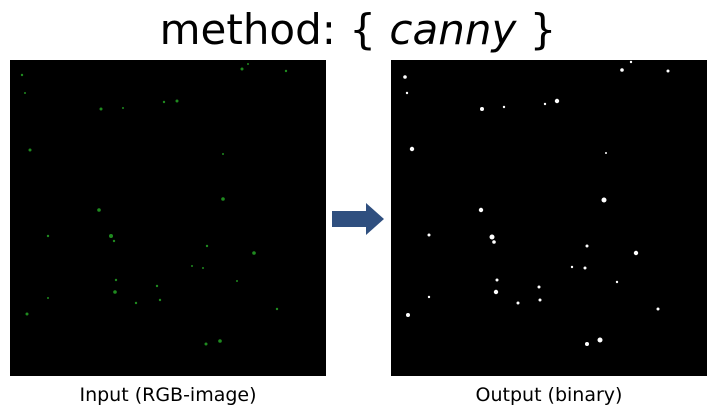  Describe the element at coordinates (268, 29) in the screenshot. I see `title-prefix: method: {` at that location.